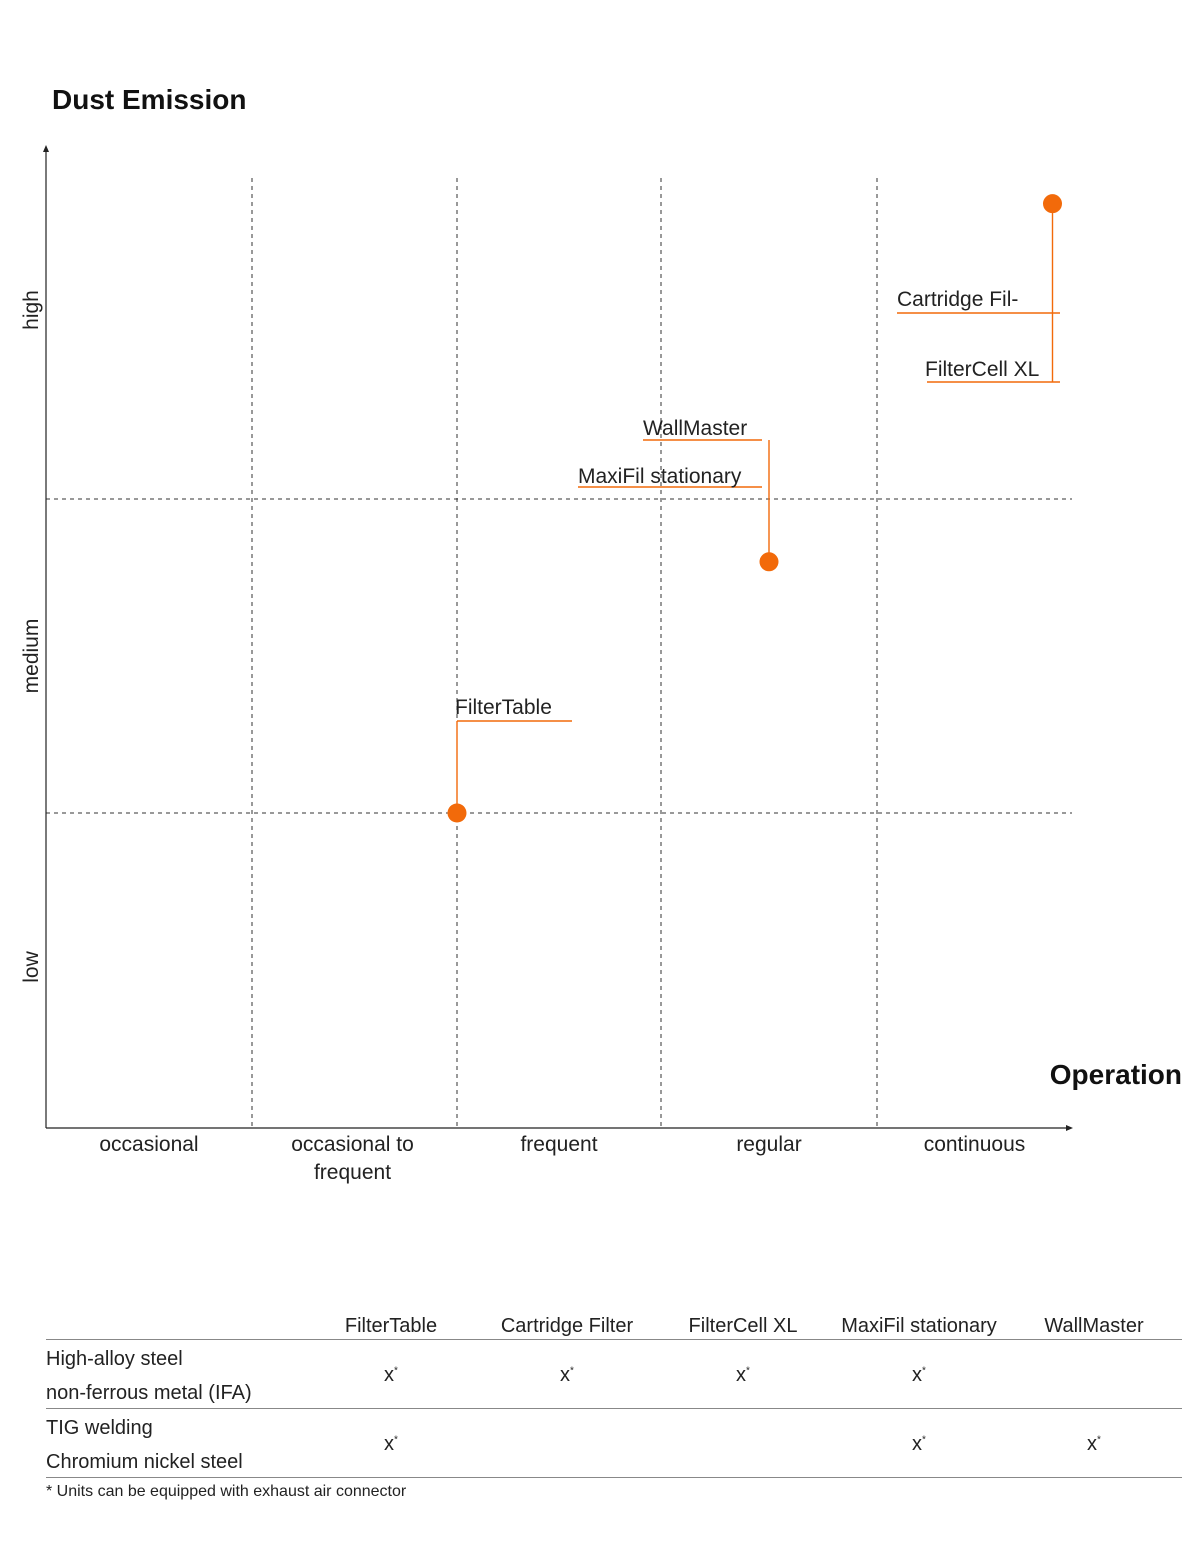  What do you see at coordinates (660, 476) in the screenshot?
I see `point-label: MaxiFil stationary` at bounding box center [660, 476].